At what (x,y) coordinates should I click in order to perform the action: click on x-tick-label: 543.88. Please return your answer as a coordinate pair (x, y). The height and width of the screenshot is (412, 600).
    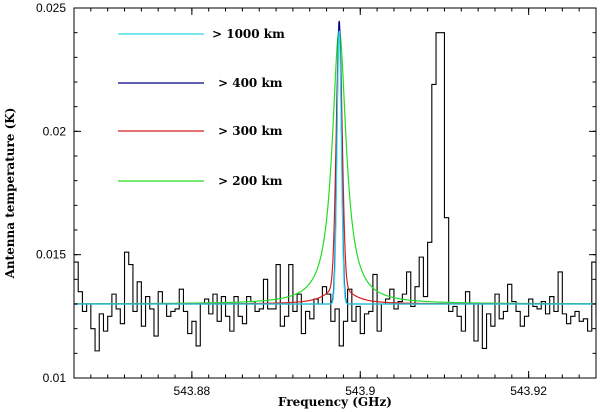
    Looking at the image, I should click on (192, 391).